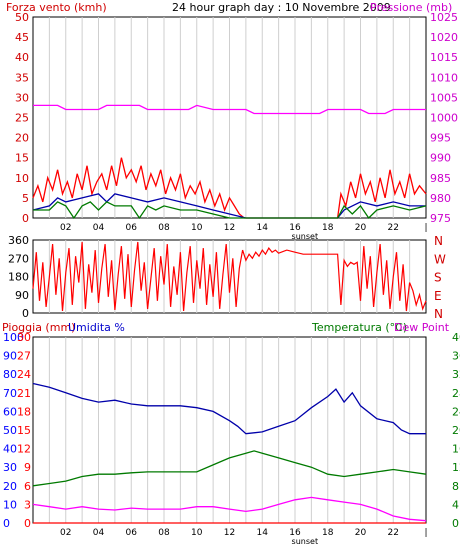 The width and height of the screenshot is (460, 555). What do you see at coordinates (444, 57) in the screenshot?
I see `pressure-tick-label: 1015` at bounding box center [444, 57].